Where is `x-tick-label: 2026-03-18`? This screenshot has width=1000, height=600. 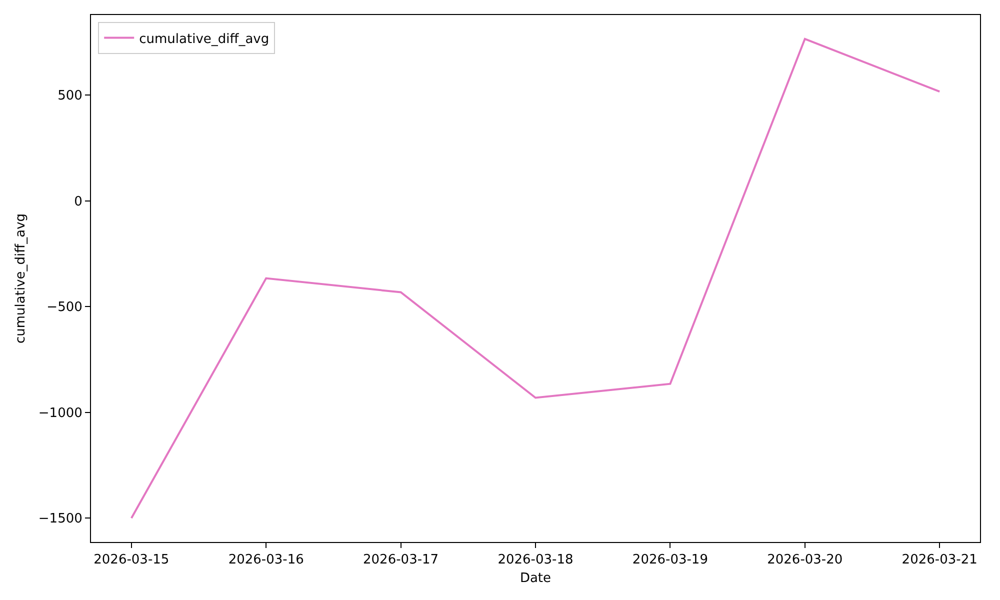 x-tick-label: 2026-03-18 is located at coordinates (536, 560).